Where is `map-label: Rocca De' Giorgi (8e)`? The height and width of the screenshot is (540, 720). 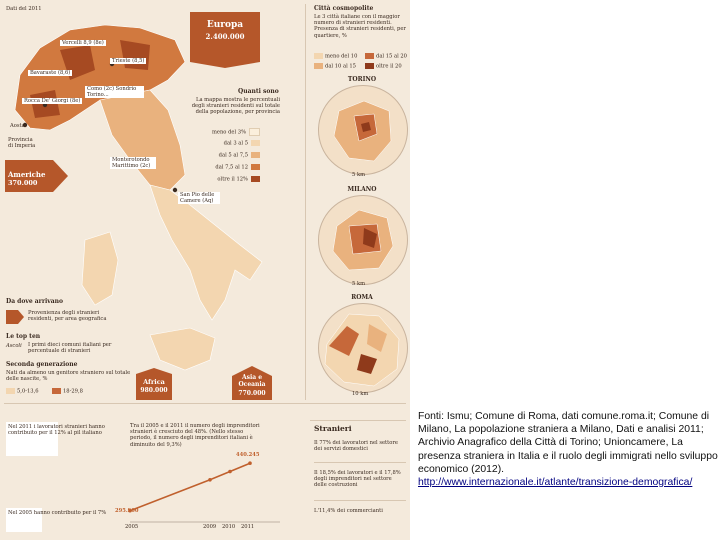 map-label: Rocca De' Giorgi (8e) is located at coordinates (52, 101).